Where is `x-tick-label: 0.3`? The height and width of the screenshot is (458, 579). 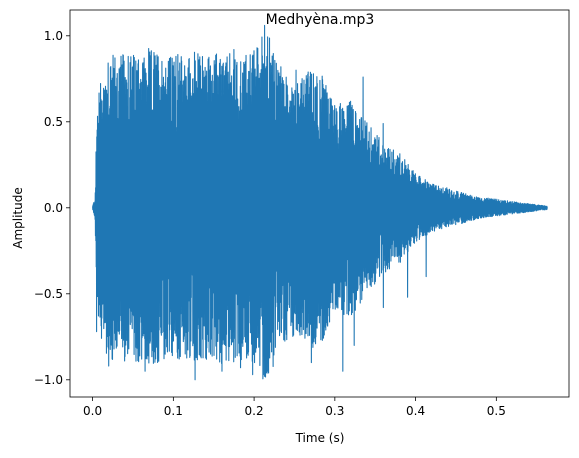
x-tick-label: 0.3 is located at coordinates (334, 411).